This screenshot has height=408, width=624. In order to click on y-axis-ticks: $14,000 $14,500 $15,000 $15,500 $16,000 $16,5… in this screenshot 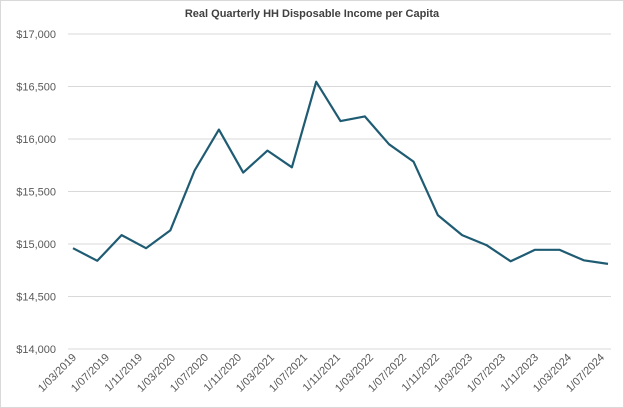, I will do `click(36, 192)`.